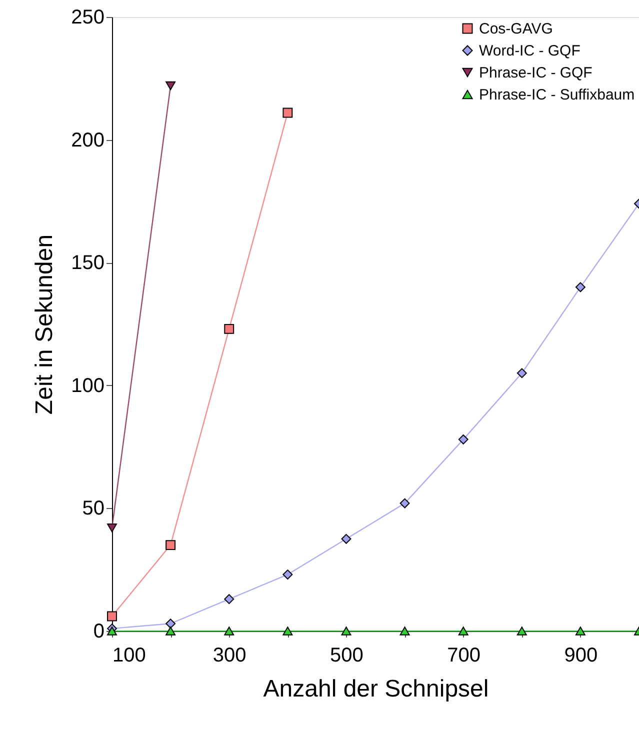  Describe the element at coordinates (87, 385) in the screenshot. I see `y-tick-label: 100` at that location.